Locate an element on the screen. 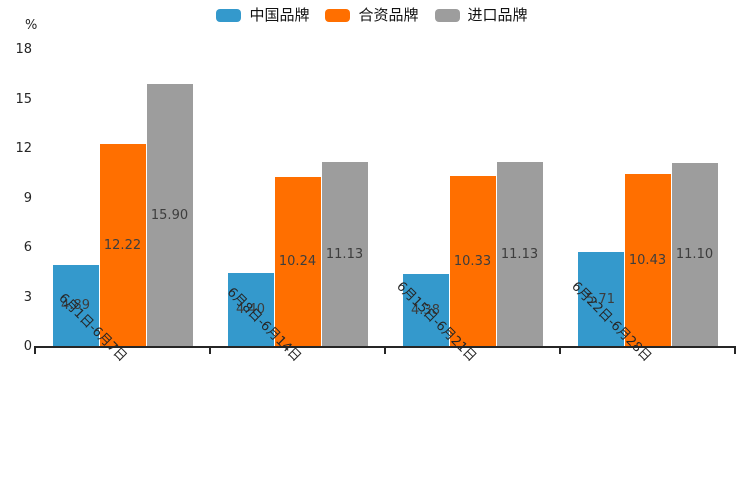 The width and height of the screenshot is (744, 496). legend-label: 中国品牌 is located at coordinates (279, 15).